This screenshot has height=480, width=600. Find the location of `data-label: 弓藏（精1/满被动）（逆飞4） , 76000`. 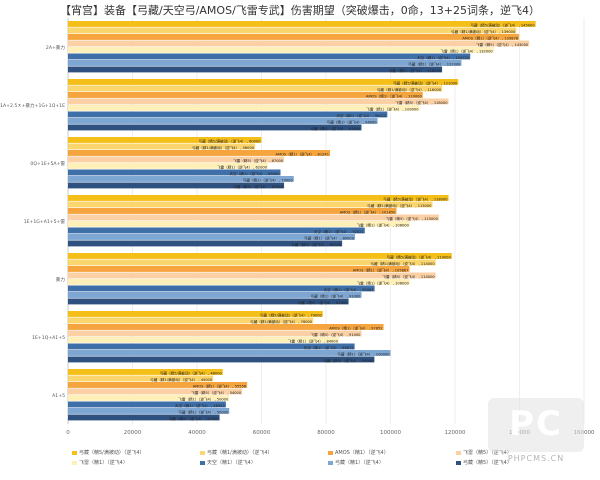

data-label: 弓藏（精1/满被动）（逆飞4） , 76000 is located at coordinates (281, 321).